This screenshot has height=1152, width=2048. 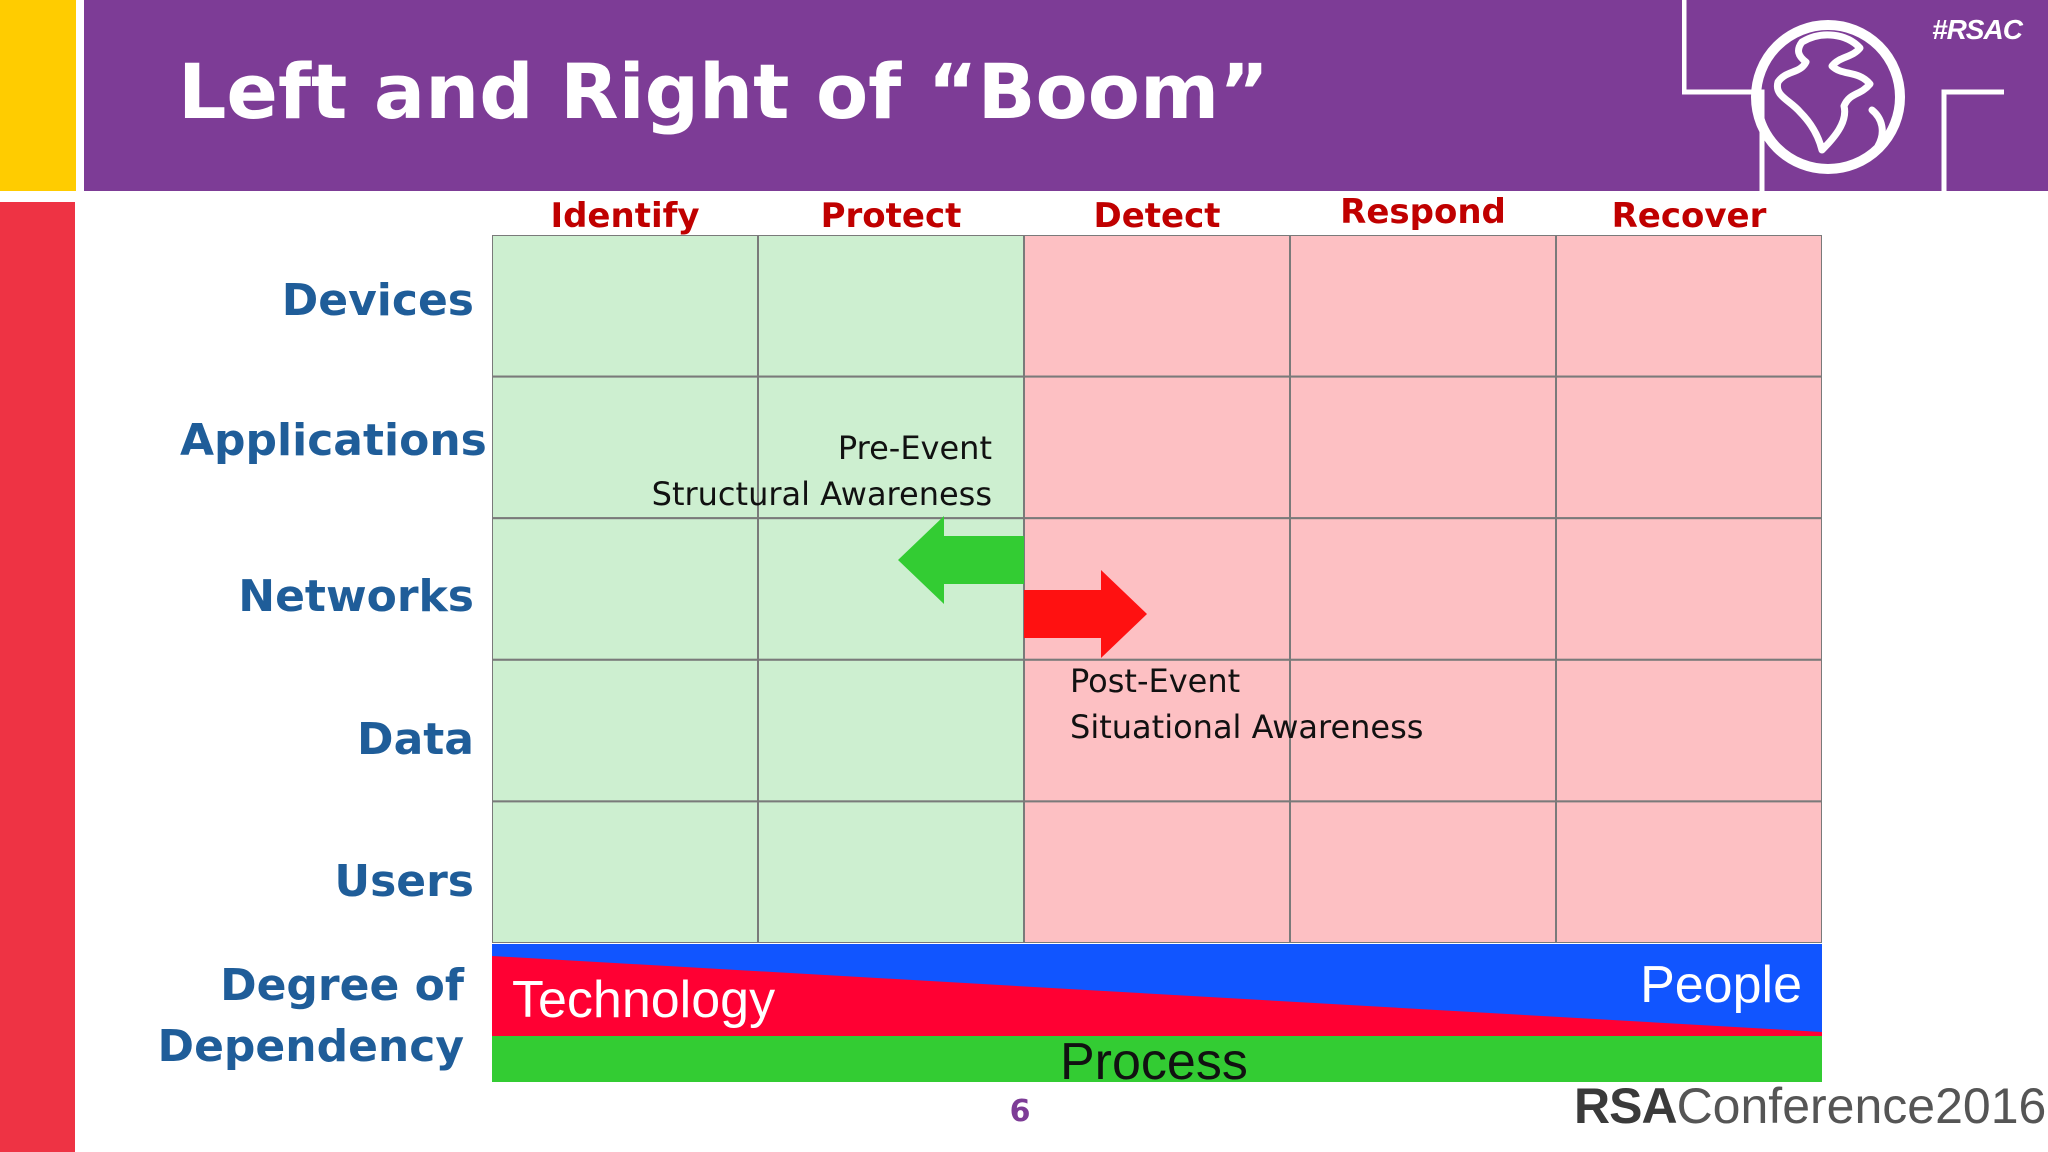 What do you see at coordinates (961, 560) in the screenshot?
I see `left-arrow-icon` at bounding box center [961, 560].